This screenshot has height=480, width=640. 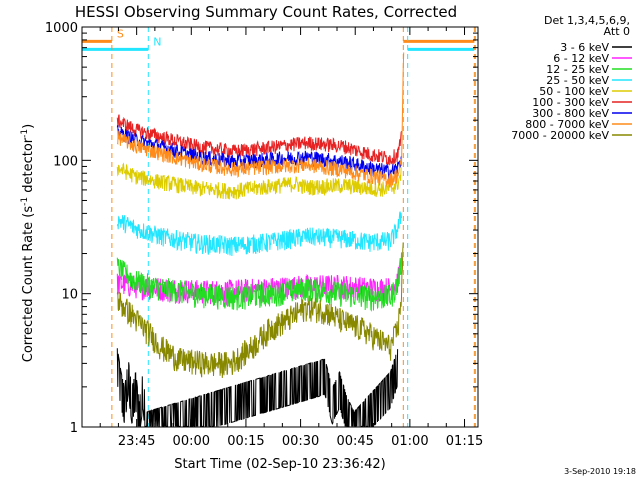 What do you see at coordinates (279, 464) in the screenshot?
I see `x-axis-label: Start Time (02-Sep-10 23:36:42)` at bounding box center [279, 464].